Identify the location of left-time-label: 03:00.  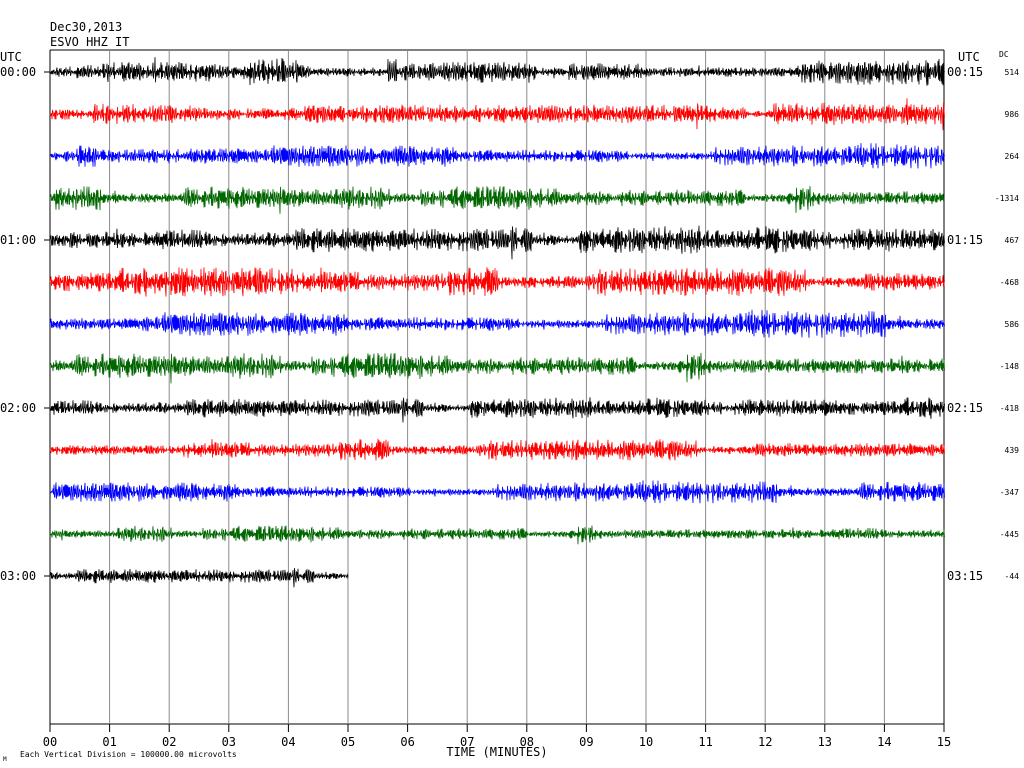
(18, 576).